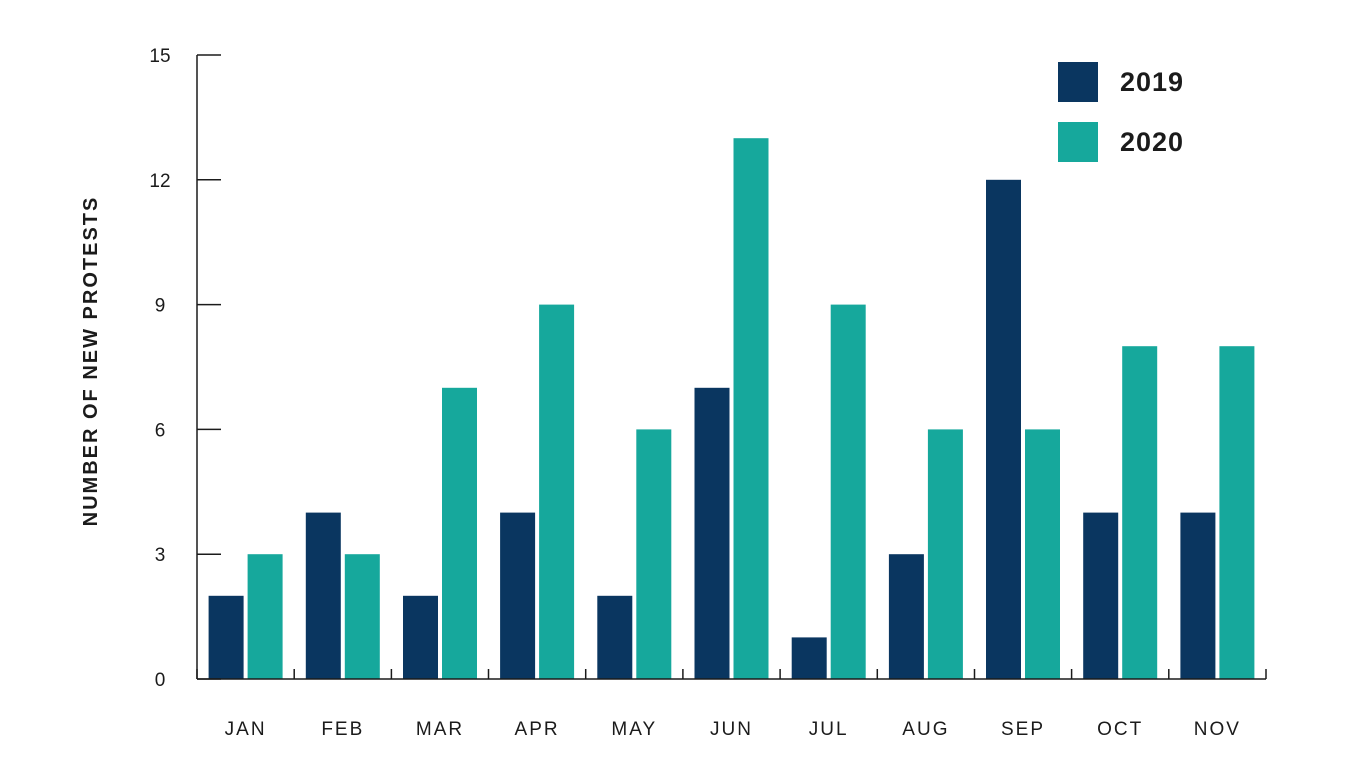  Describe the element at coordinates (829, 729) in the screenshot. I see `x-tick-label-jul: JUL` at that location.